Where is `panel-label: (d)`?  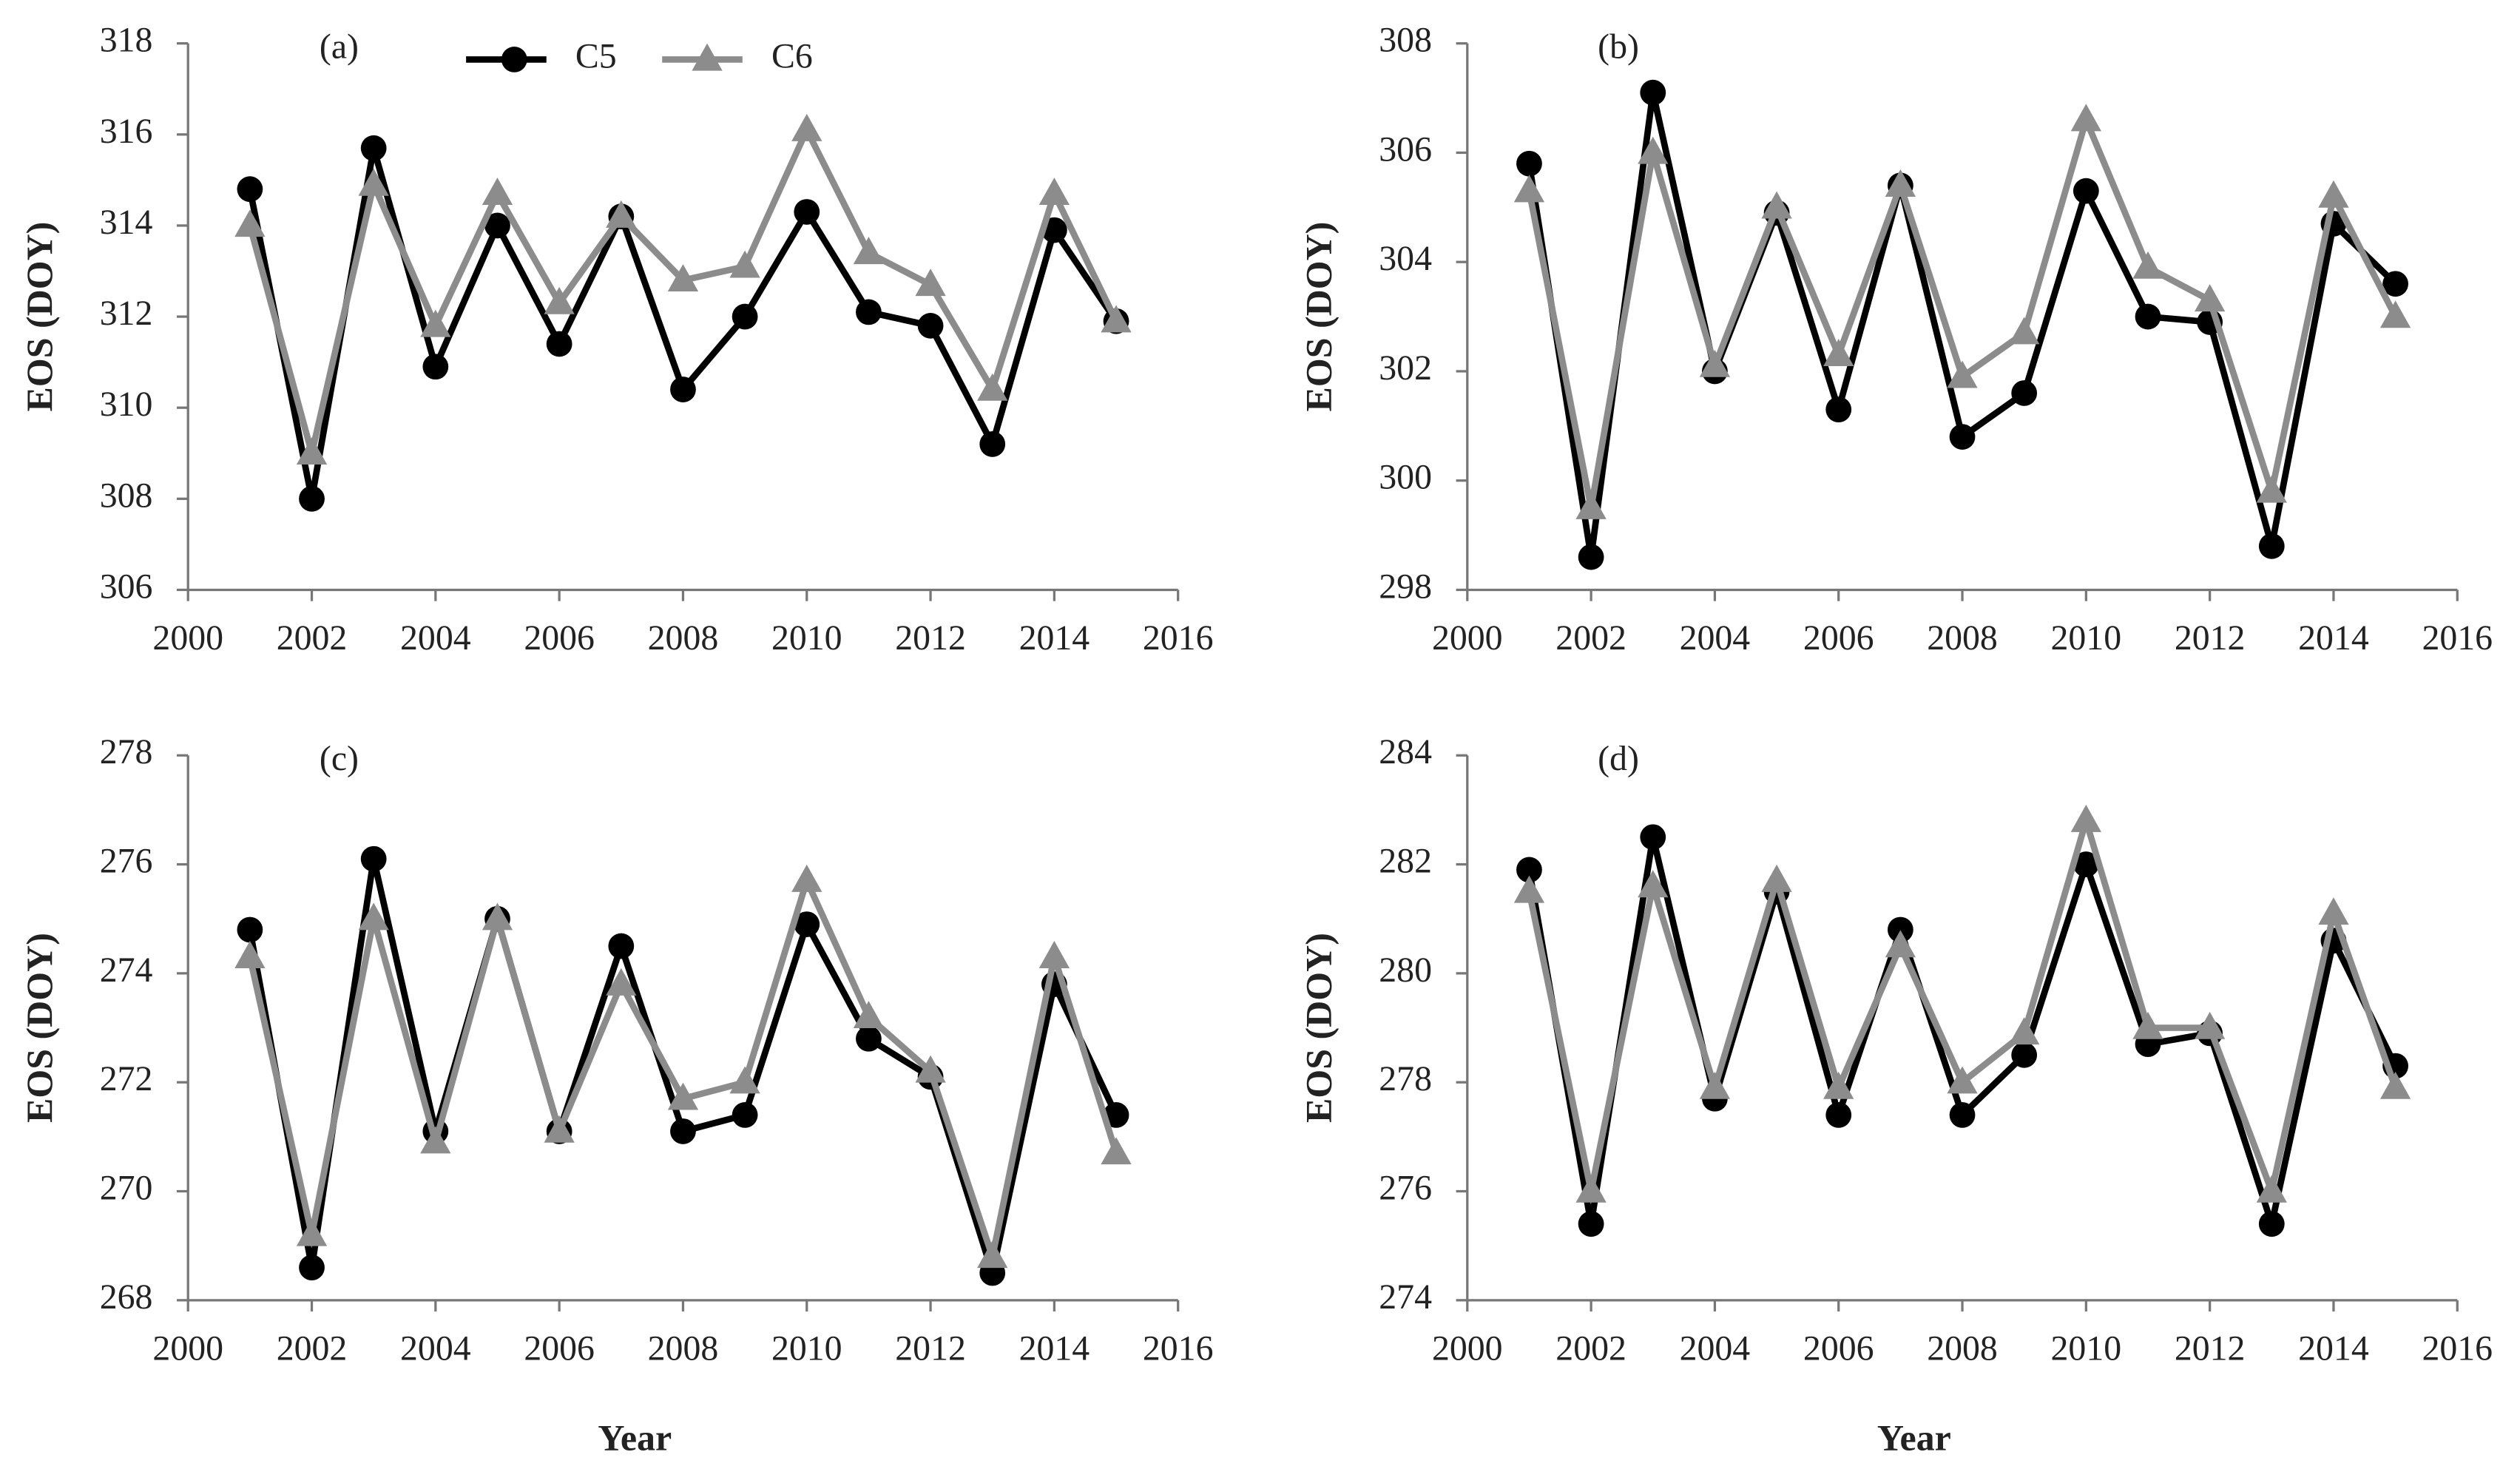
panel-label: (d) is located at coordinates (1618, 759).